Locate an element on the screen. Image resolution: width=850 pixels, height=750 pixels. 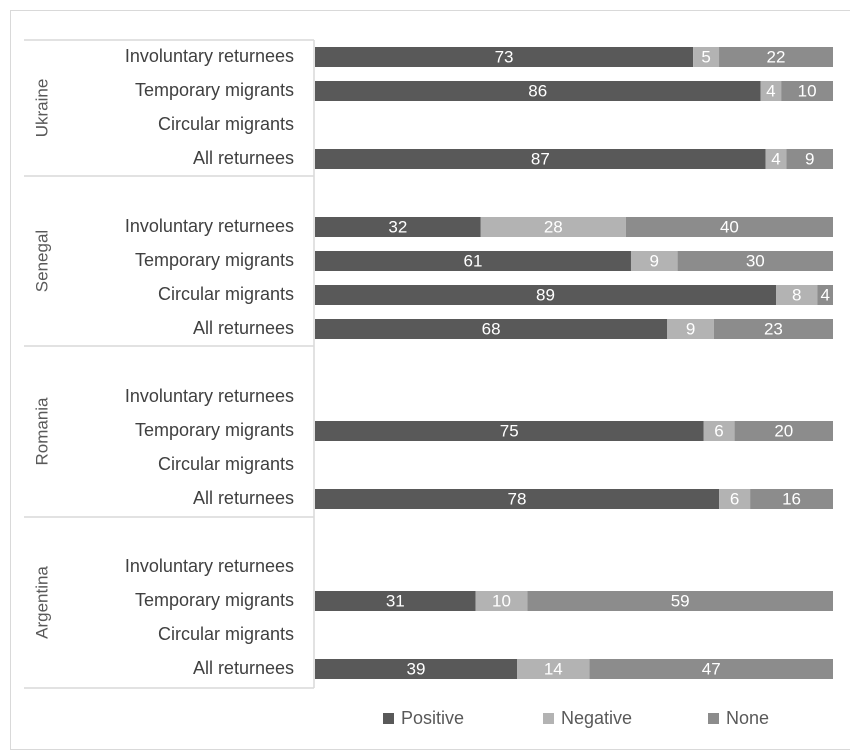
legend-label-none: None is located at coordinates (747, 718).